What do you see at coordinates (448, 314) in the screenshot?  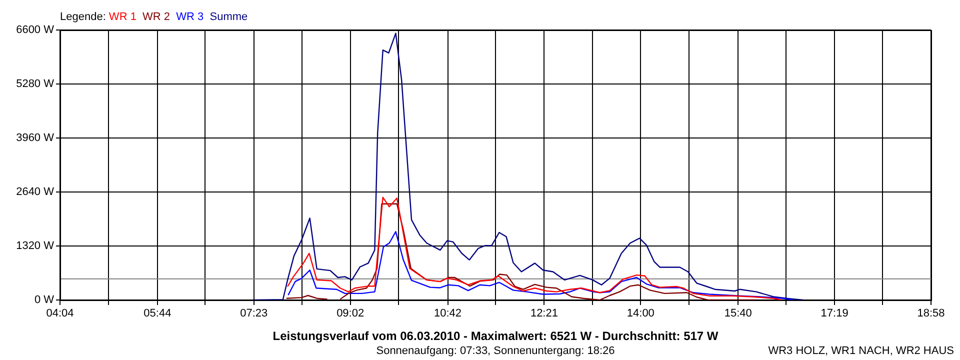 I see `x-tick-label: 10:42` at bounding box center [448, 314].